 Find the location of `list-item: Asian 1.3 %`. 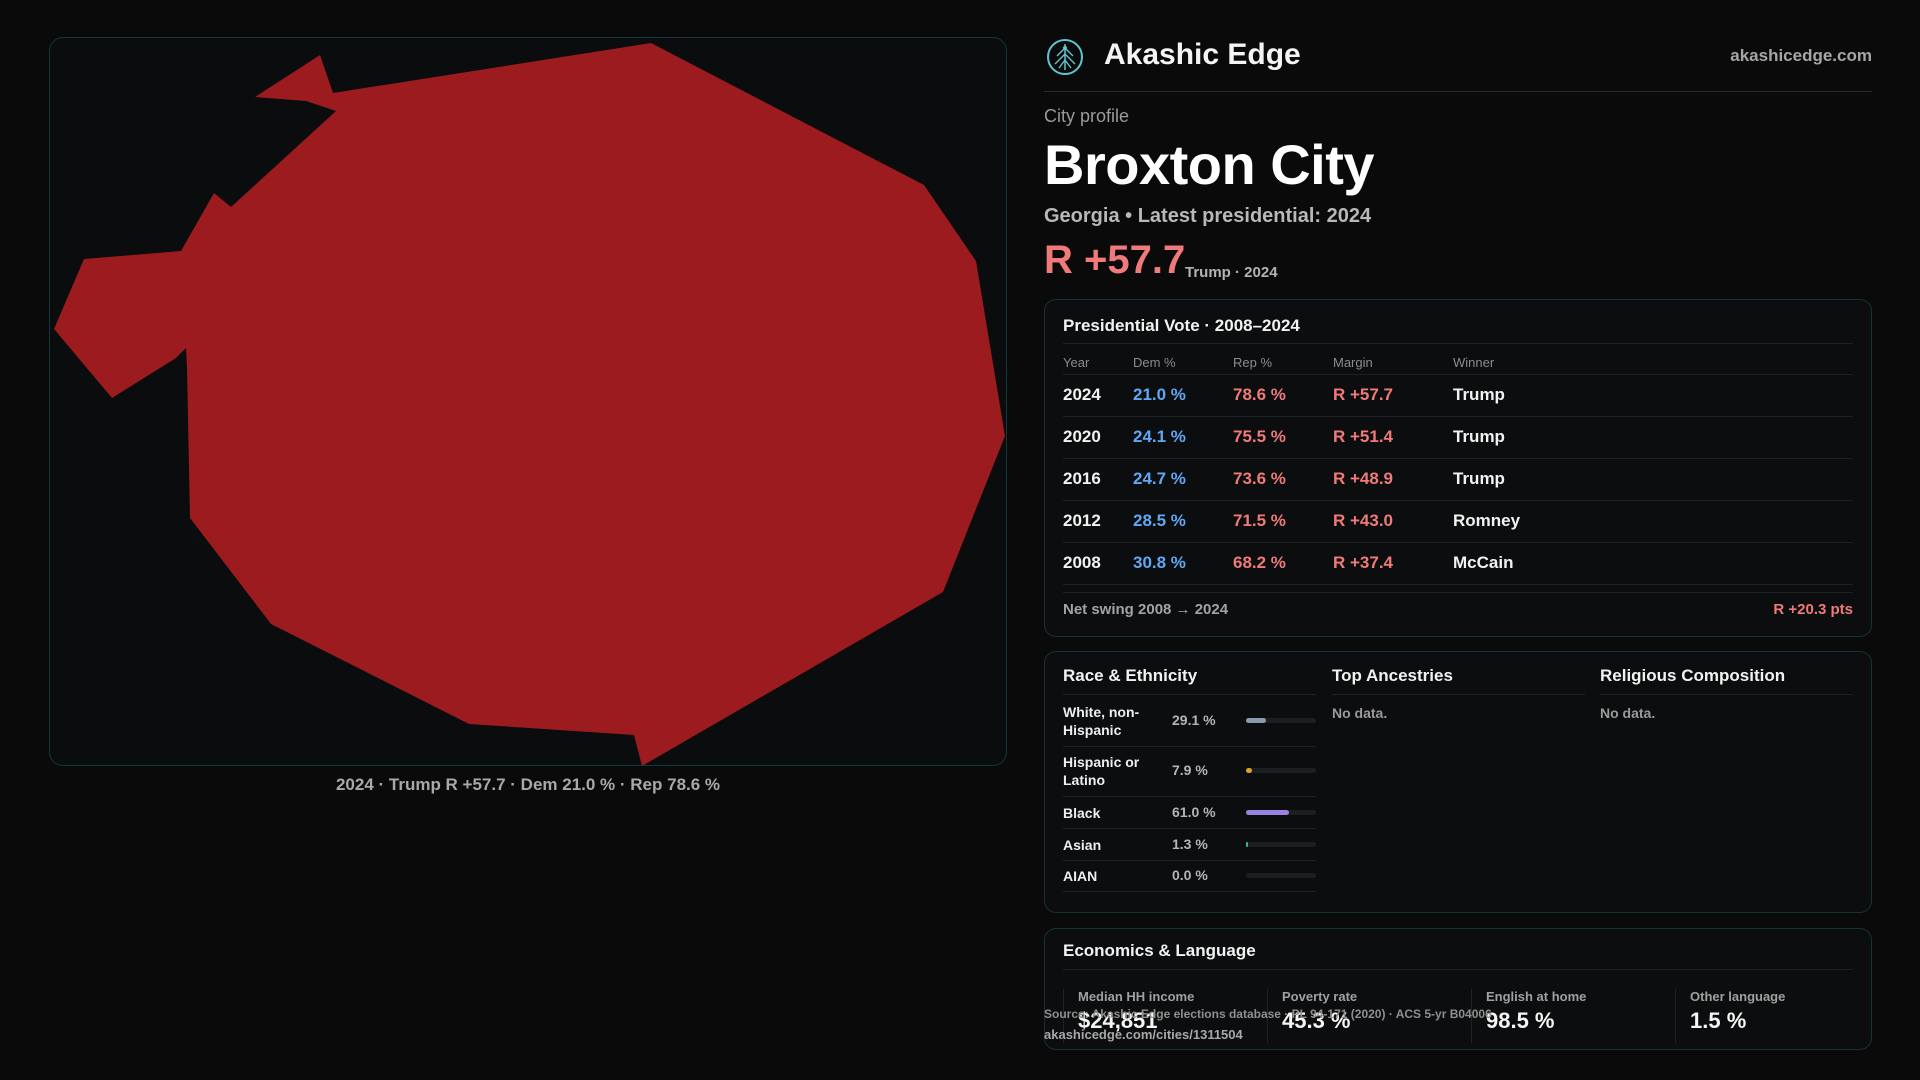

list-item: Asian 1.3 % is located at coordinates (1189, 845).